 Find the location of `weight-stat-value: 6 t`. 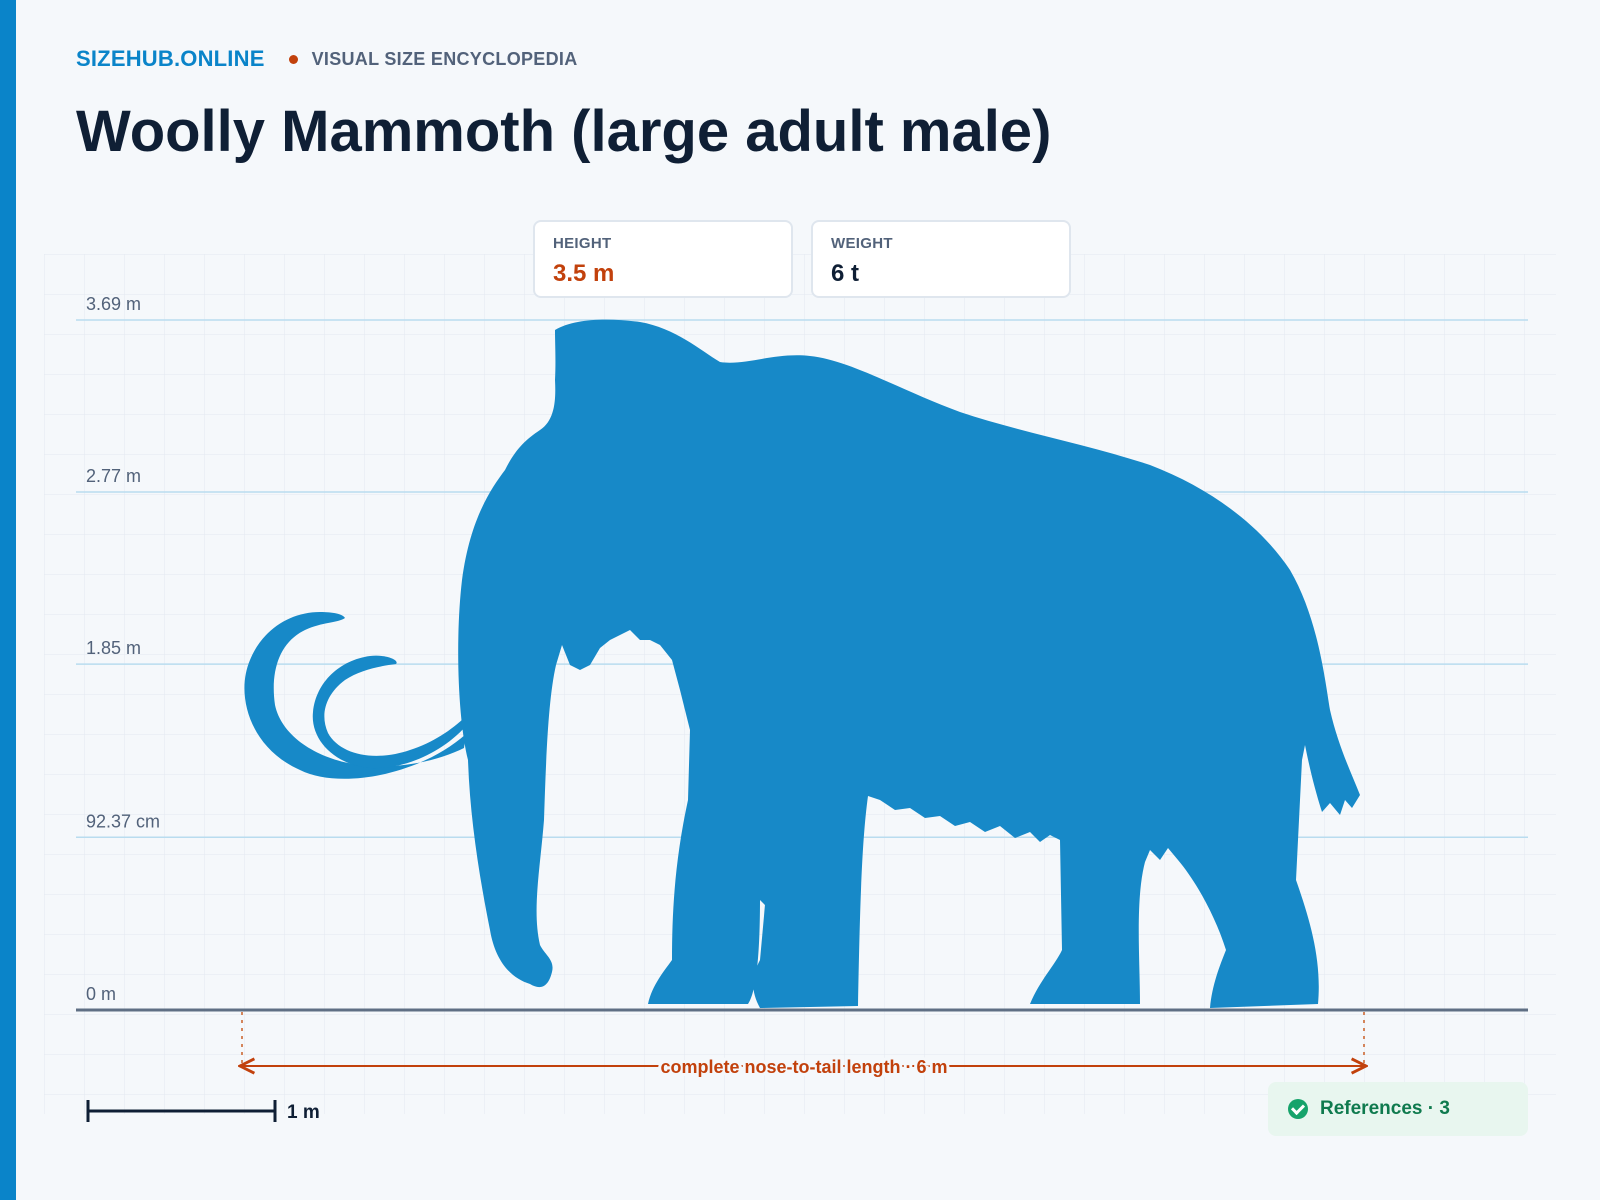

weight-stat-value: 6 t is located at coordinates (941, 274).